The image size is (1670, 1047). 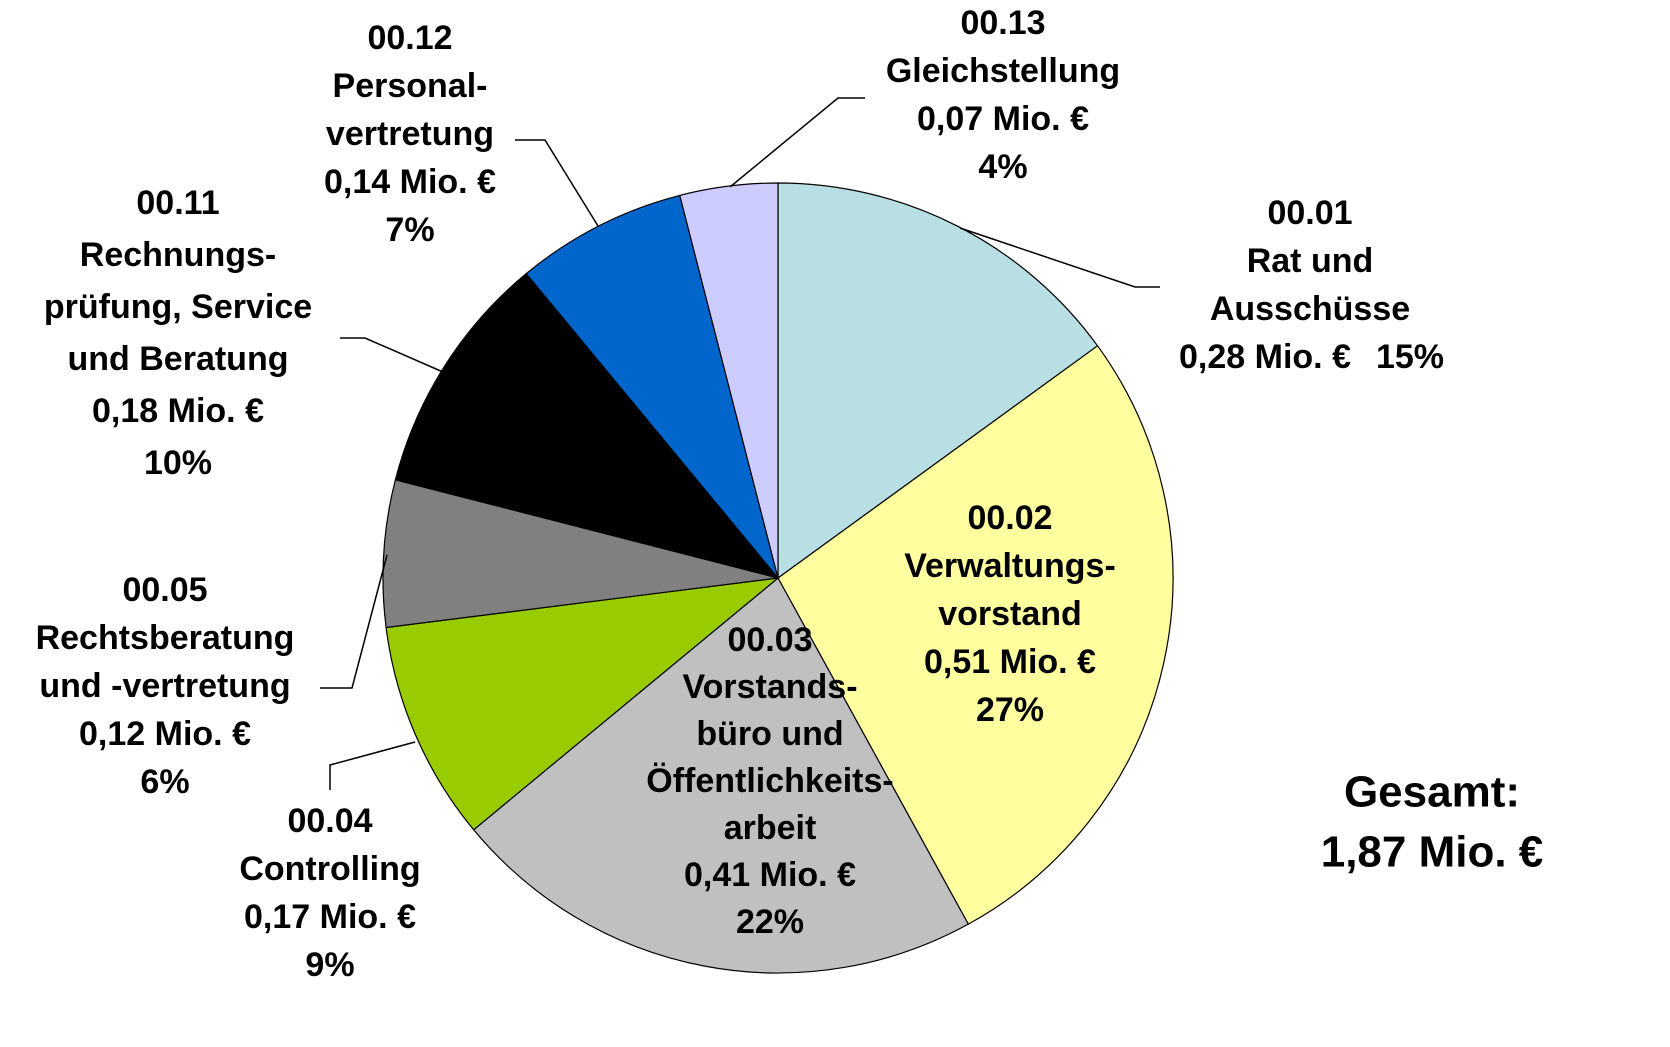 I want to click on amount-label: 0,14 Mio. €, so click(x=410, y=182).